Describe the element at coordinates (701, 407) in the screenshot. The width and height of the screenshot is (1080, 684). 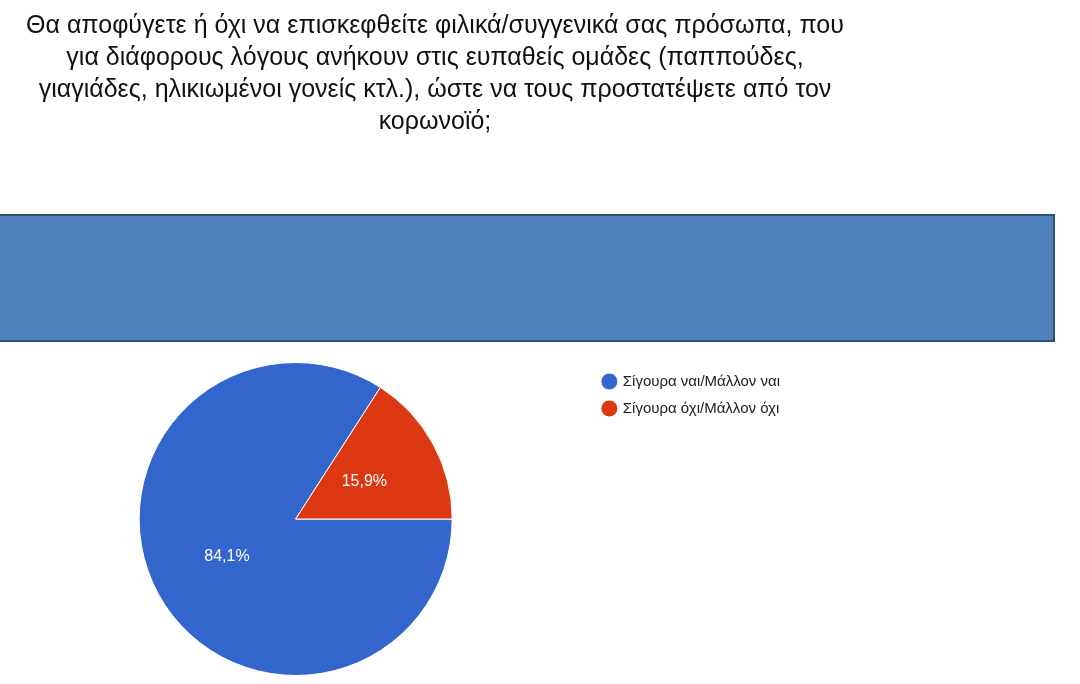
I see `legend-label: Σίγουρα όχι/Μάλλον όχι` at that location.